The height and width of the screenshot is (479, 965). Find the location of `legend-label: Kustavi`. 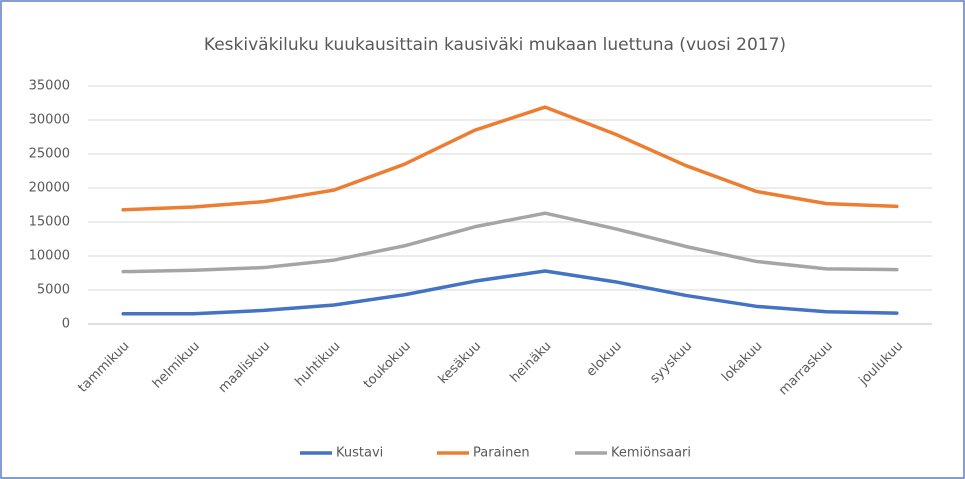

legend-label: Kustavi is located at coordinates (359, 453).